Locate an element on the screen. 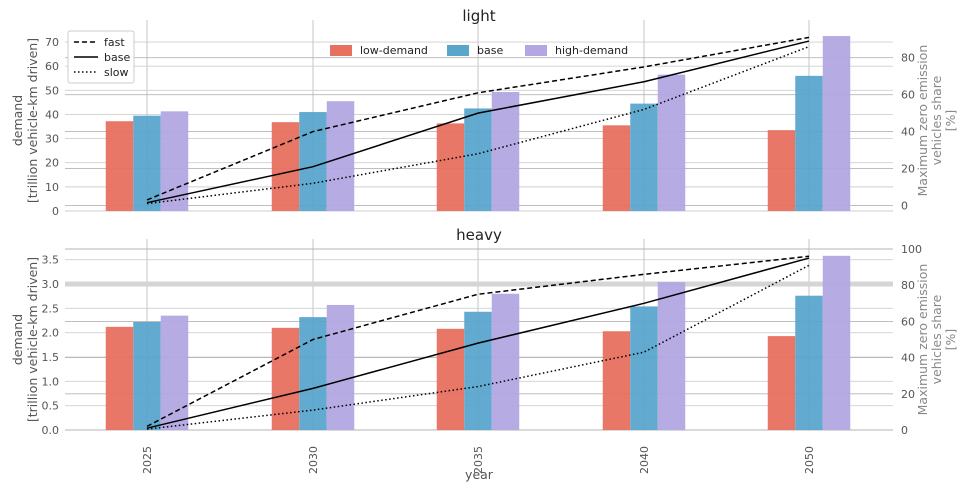  y-tick-label: 0.0 is located at coordinates (51, 430).